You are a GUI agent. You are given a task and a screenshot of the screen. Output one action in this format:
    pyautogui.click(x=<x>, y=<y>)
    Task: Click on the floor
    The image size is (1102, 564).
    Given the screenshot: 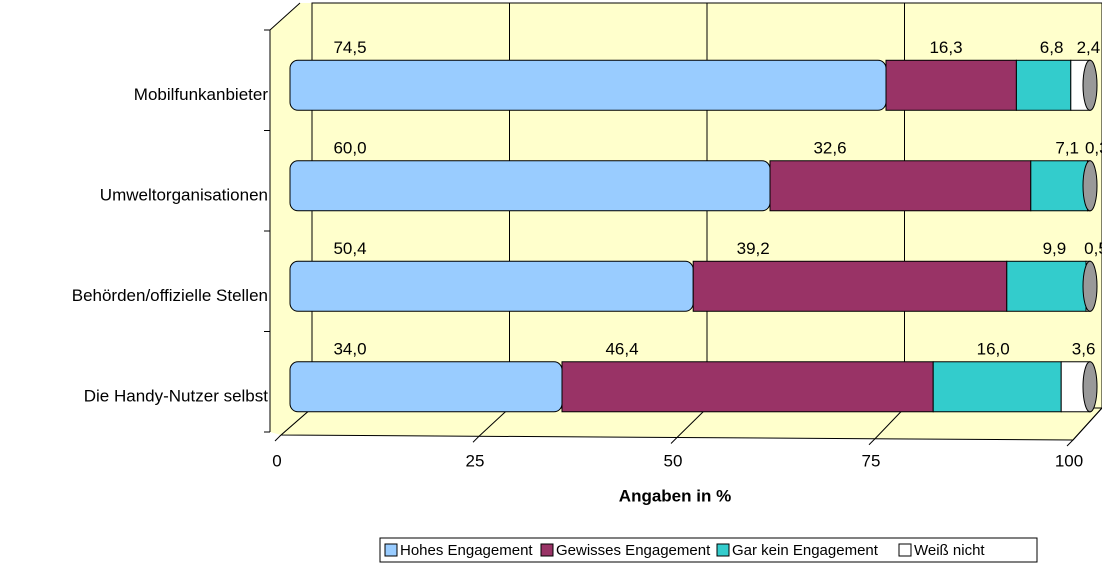 What is the action you would take?
    pyautogui.click(x=690, y=424)
    